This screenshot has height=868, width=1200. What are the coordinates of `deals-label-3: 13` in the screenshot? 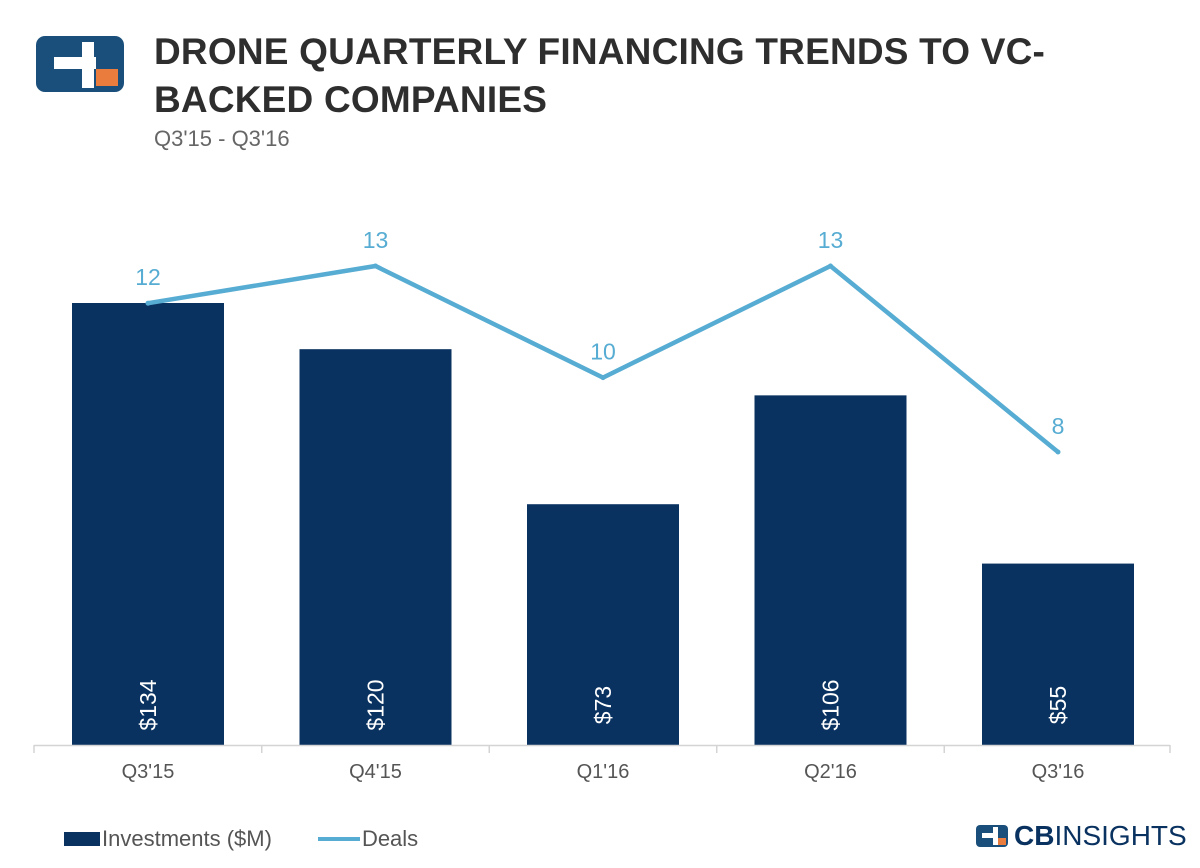 It's located at (831, 240).